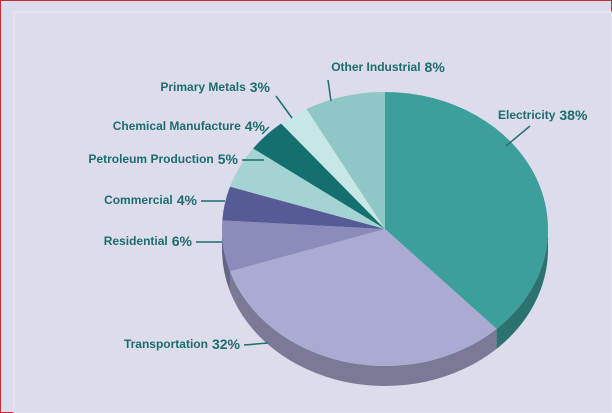  Describe the element at coordinates (375, 67) in the screenshot. I see `category-name: Other Industrial` at that location.